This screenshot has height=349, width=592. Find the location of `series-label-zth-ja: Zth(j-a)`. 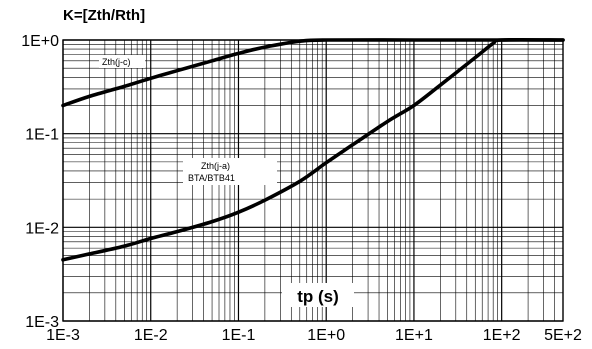

series-label-zth-ja: Zth(j-a) is located at coordinates (215, 166).